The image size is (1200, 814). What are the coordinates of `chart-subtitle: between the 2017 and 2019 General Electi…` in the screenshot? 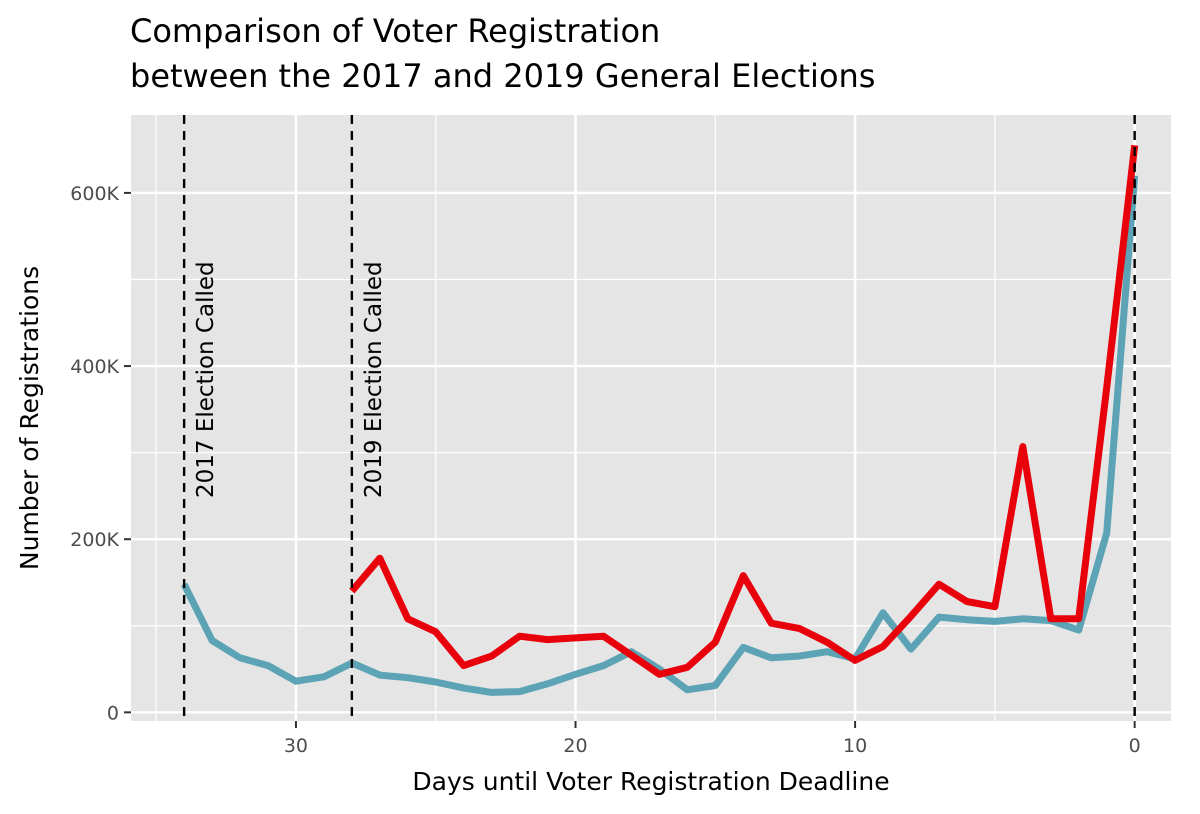 It's located at (502, 76).